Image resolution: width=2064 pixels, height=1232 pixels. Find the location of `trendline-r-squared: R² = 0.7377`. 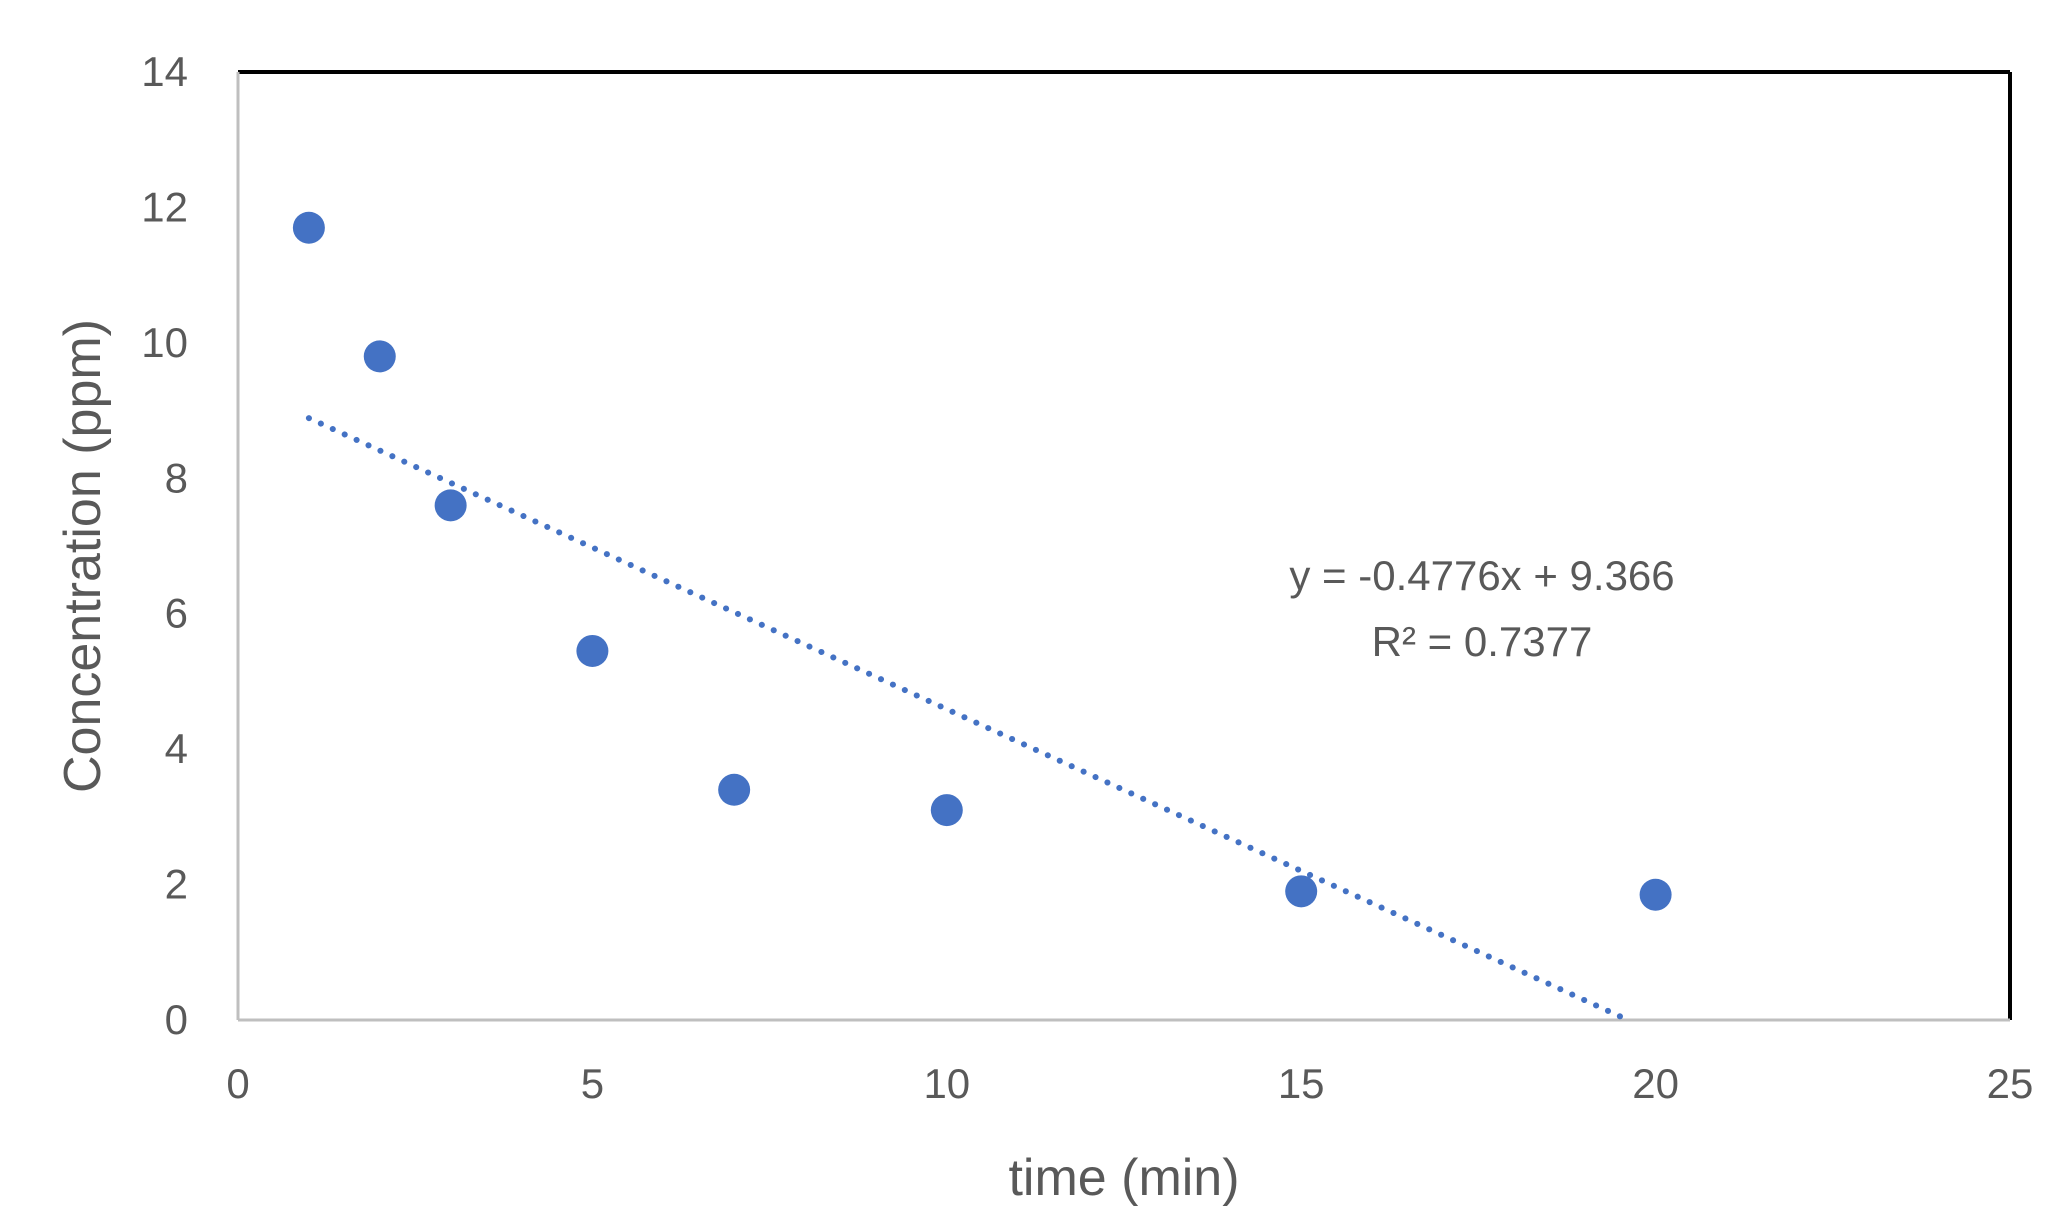

trendline-r-squared: R² = 0.7377 is located at coordinates (1482, 641).